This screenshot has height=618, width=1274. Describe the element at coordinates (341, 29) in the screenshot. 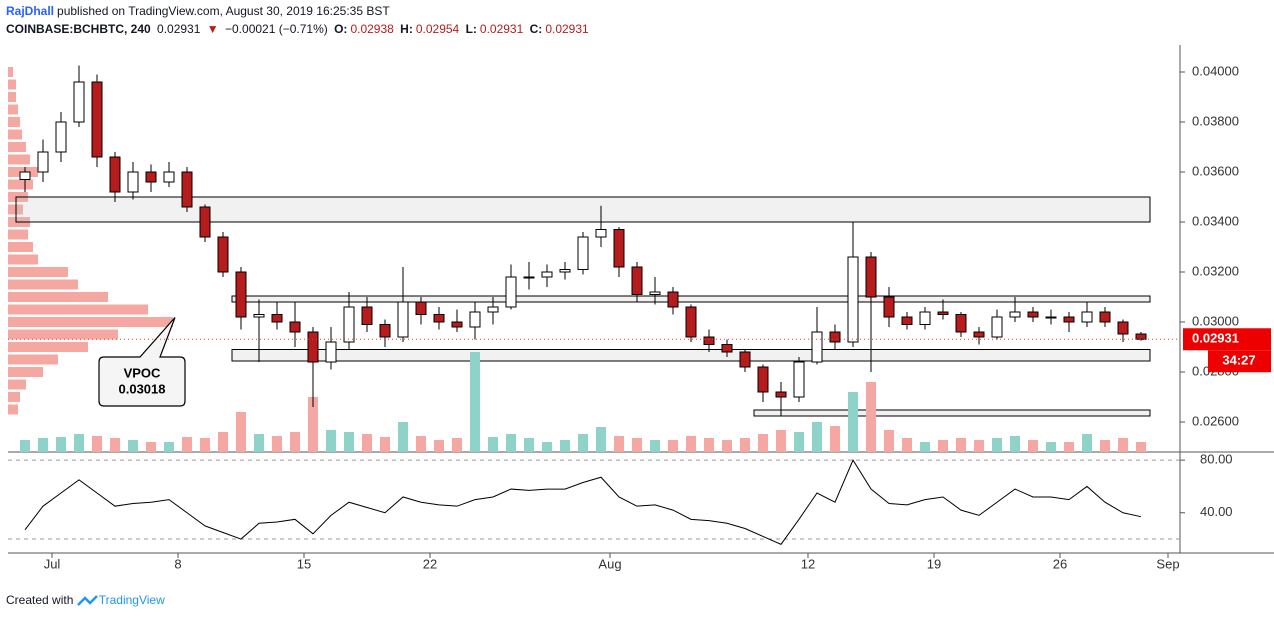

I see `o-label: O:` at that location.